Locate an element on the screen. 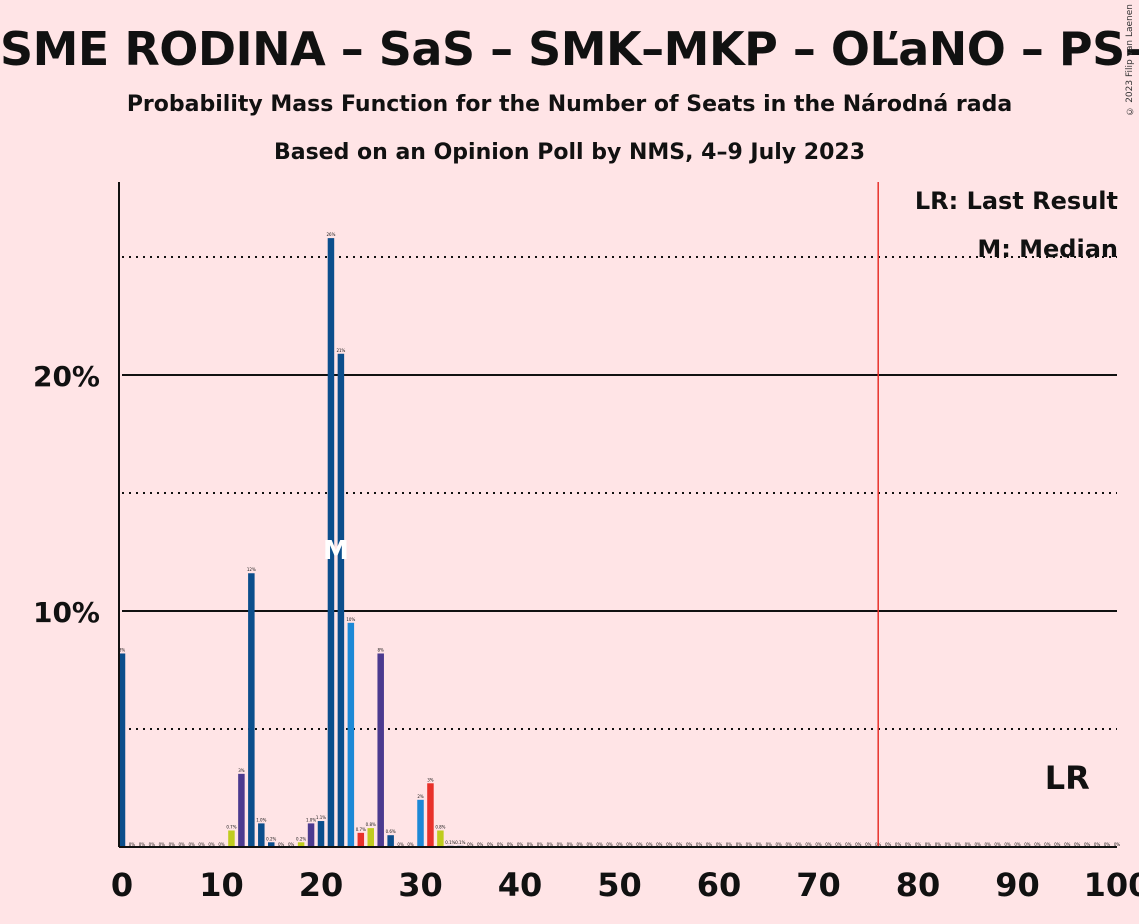  bar-label: 10% is located at coordinates (350, 619).